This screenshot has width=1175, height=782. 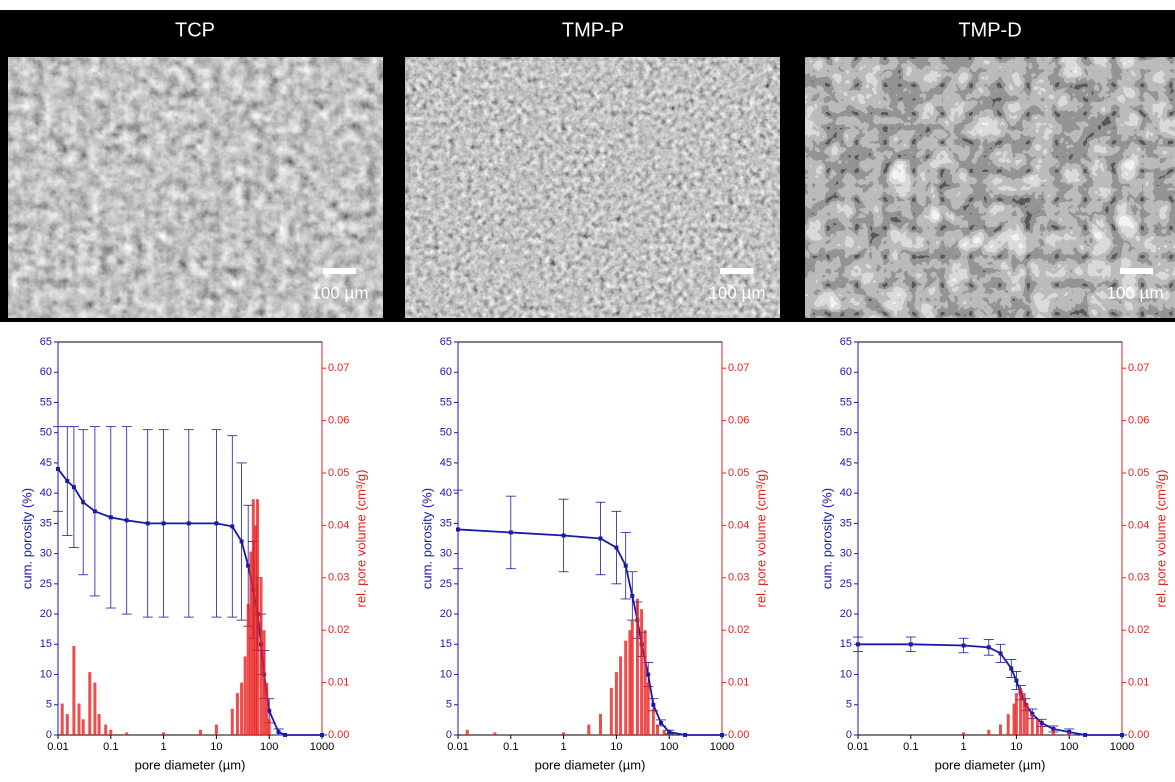 What do you see at coordinates (990, 187) in the screenshot?
I see `sem-image` at bounding box center [990, 187].